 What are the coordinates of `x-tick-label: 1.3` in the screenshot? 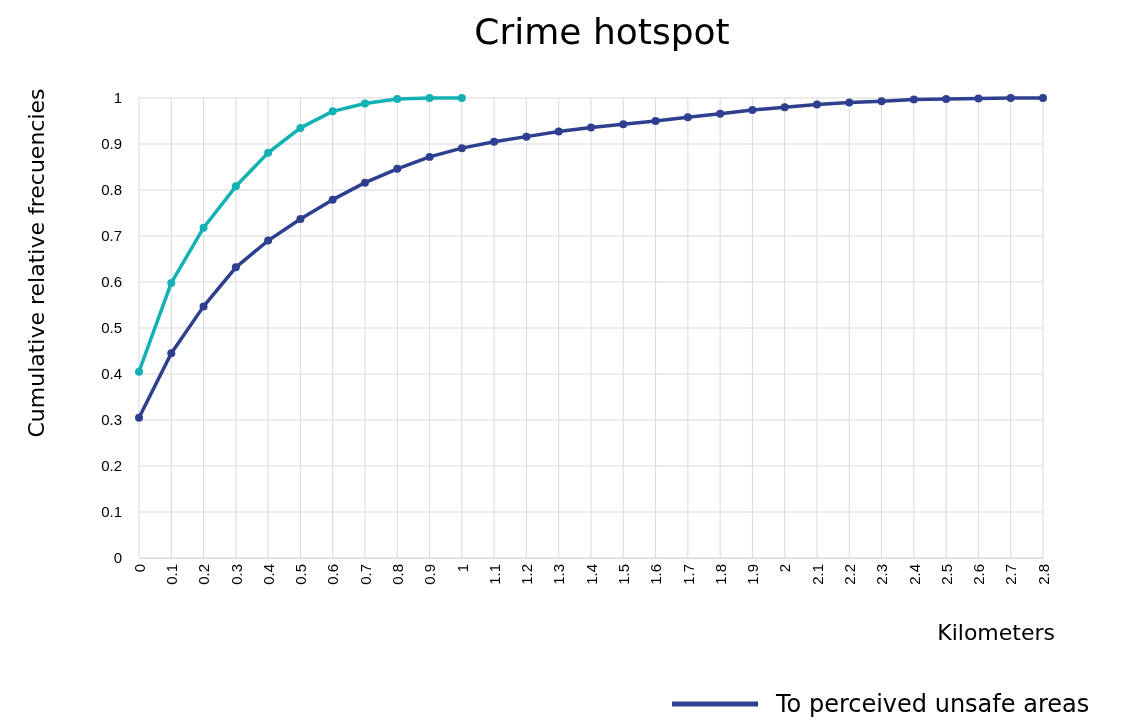 It's located at (559, 574).